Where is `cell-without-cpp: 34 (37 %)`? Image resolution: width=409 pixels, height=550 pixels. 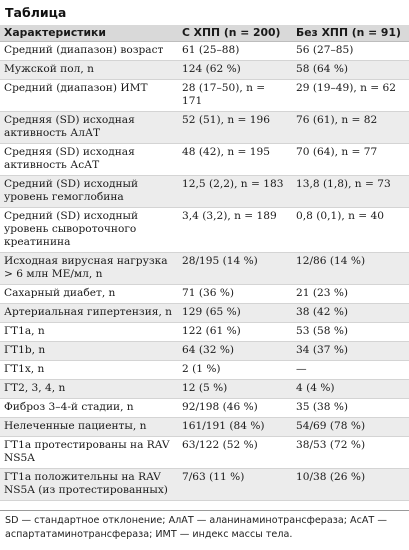 cell-without-cpp: 34 (37 %) is located at coordinates (350, 351).